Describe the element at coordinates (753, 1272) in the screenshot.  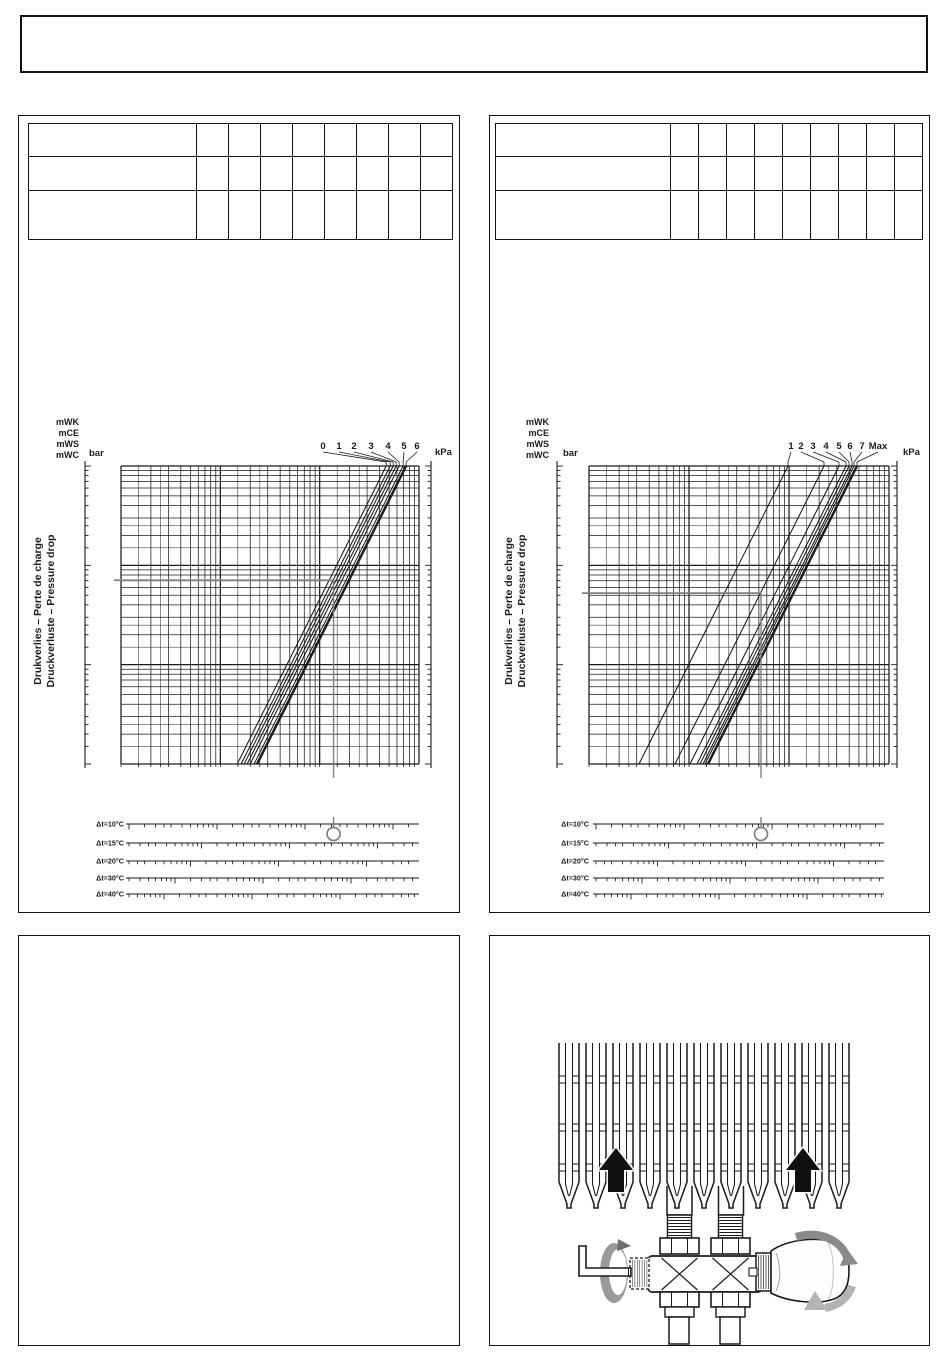
I see `valve-stem` at that location.